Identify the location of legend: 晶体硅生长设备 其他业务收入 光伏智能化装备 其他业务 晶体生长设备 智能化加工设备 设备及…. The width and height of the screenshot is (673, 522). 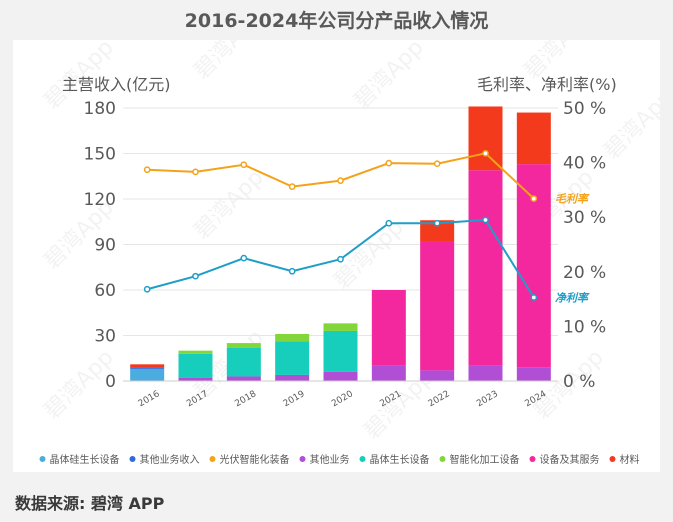
(339, 459).